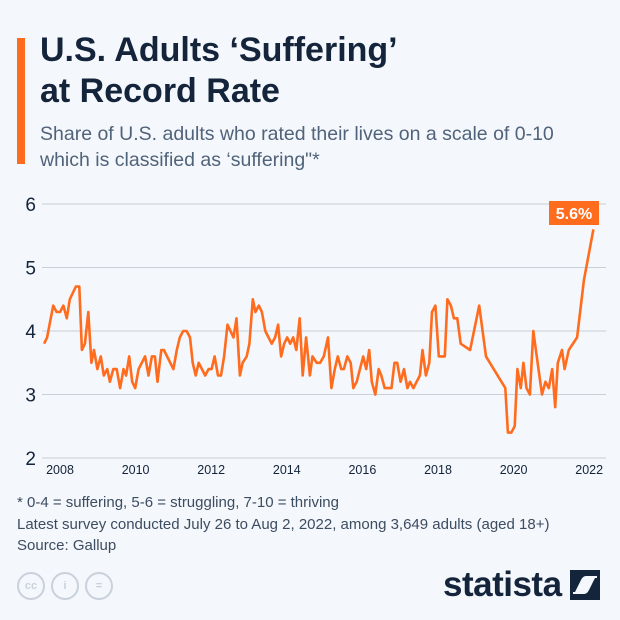  Describe the element at coordinates (211, 470) in the screenshot. I see `x-tick-label: 2012` at that location.